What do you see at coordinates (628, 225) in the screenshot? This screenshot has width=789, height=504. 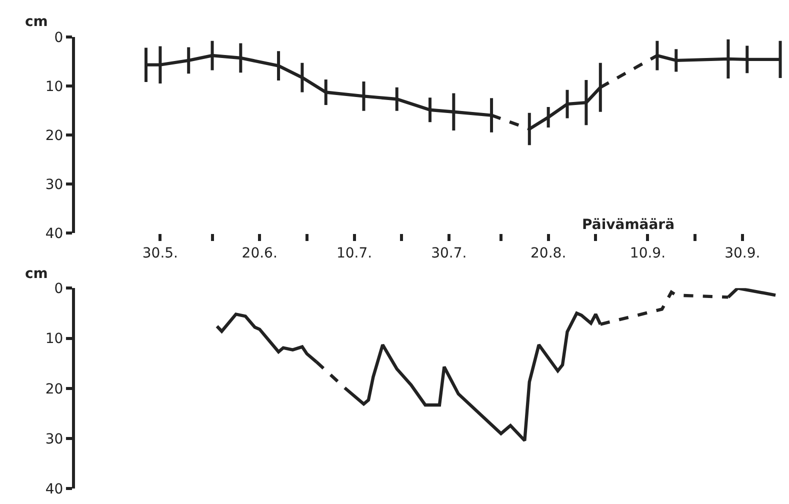 I see `x-axis-title: Päivämäärä` at bounding box center [628, 225].